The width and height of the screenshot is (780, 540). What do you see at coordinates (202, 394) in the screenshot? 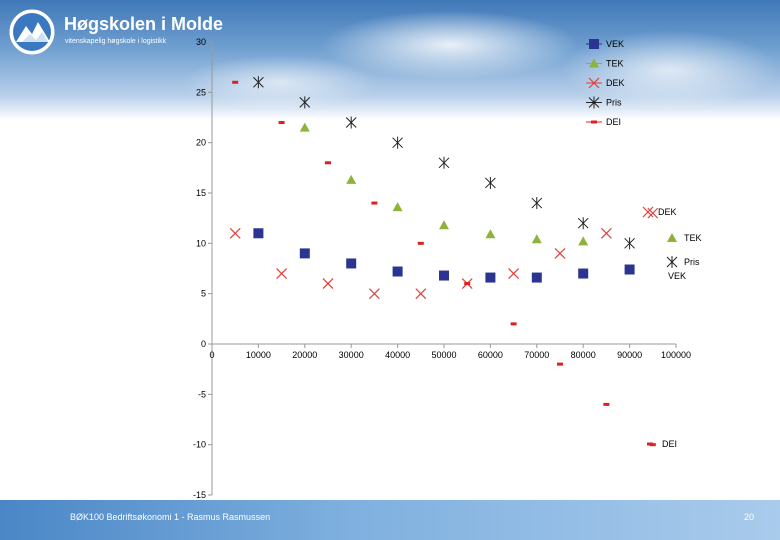
I see `y-tick-label: -5` at bounding box center [202, 394].